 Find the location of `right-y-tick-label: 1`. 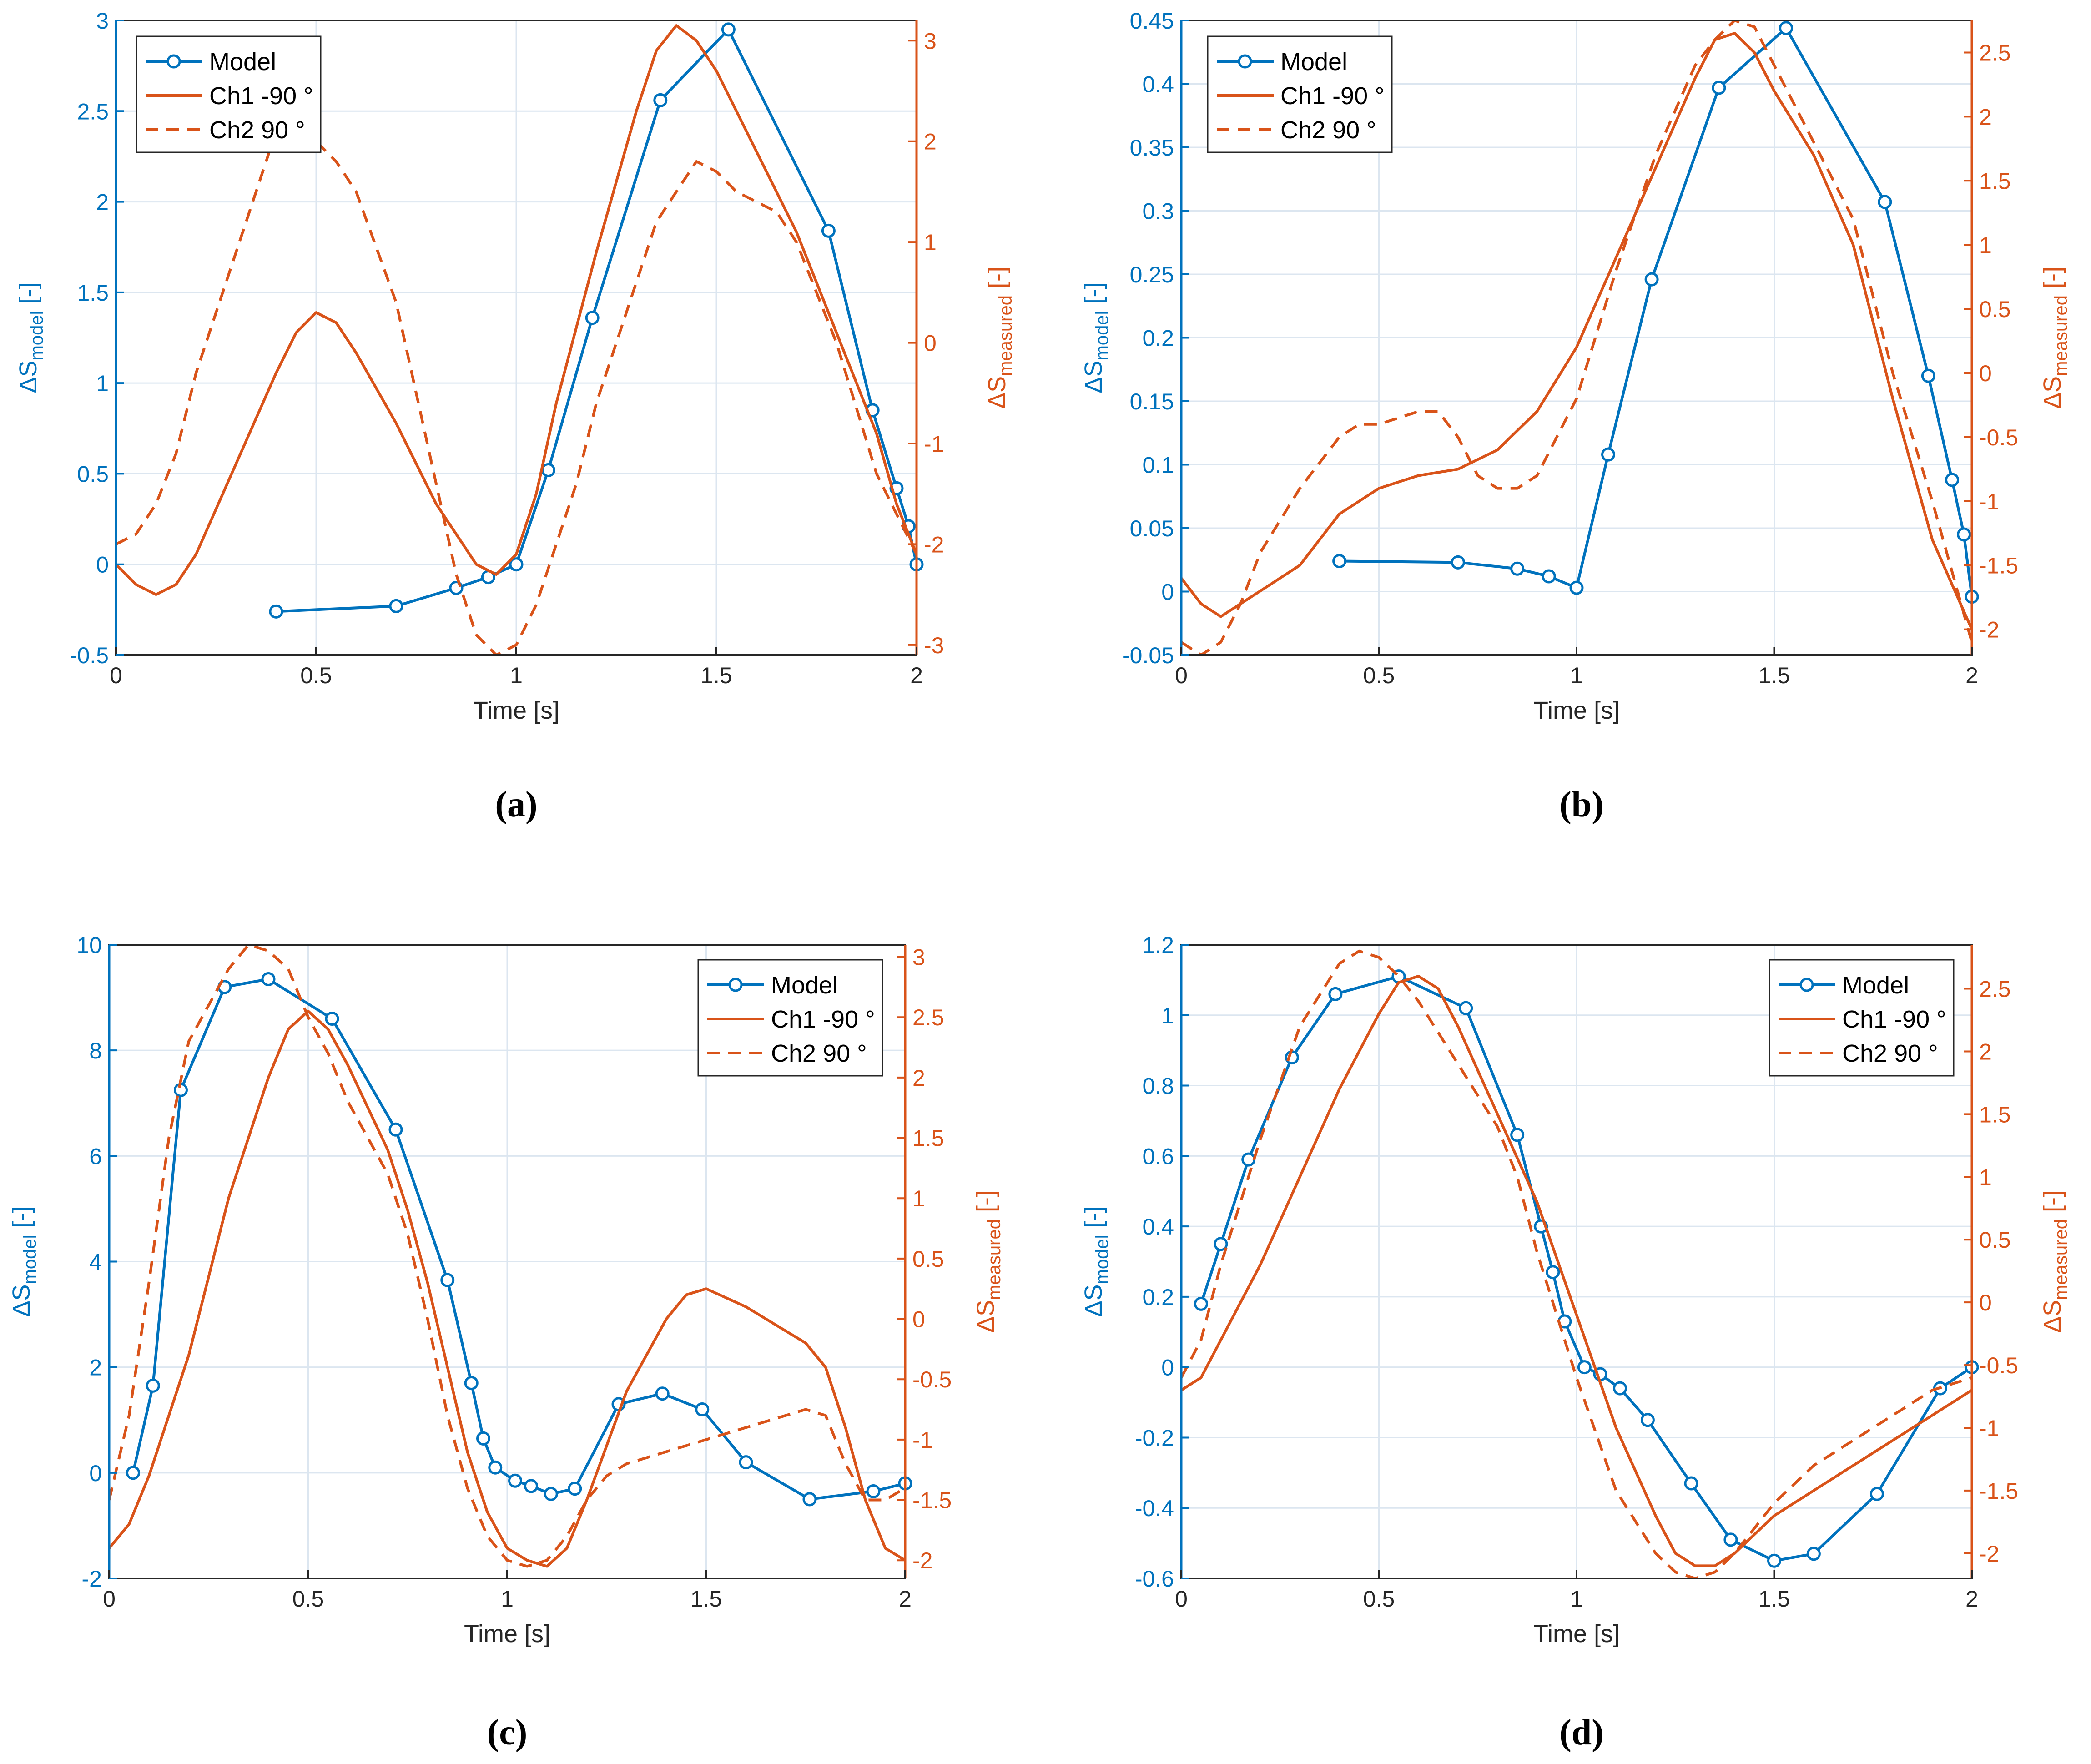

right-y-tick-label: 1 is located at coordinates (918, 1199).